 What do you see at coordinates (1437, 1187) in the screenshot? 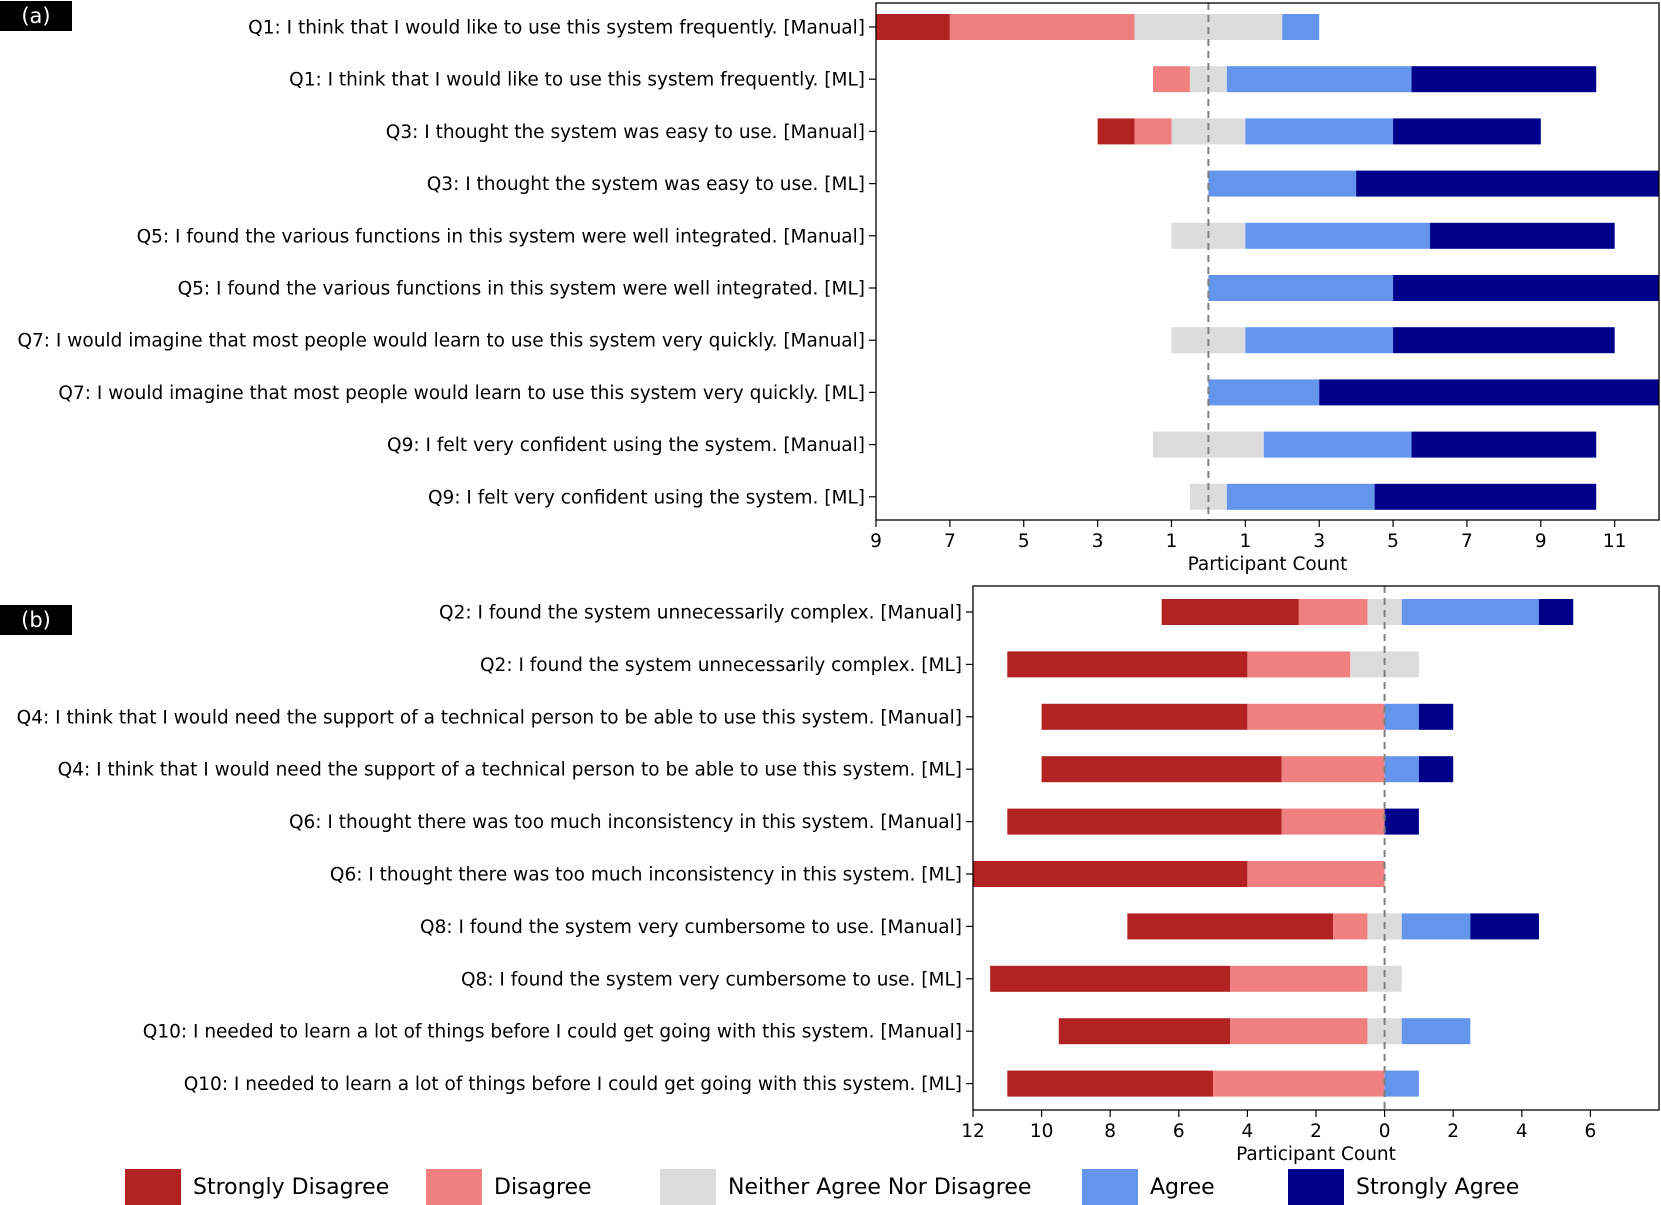
I see `legend-label: Strongly Agree` at bounding box center [1437, 1187].